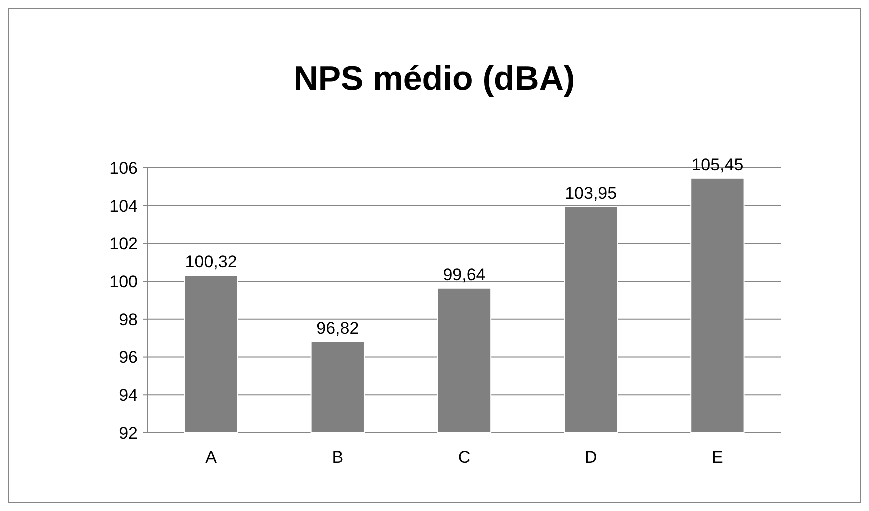 The image size is (869, 511). What do you see at coordinates (128, 358) in the screenshot?
I see `y-tick-label: 96` at bounding box center [128, 358].